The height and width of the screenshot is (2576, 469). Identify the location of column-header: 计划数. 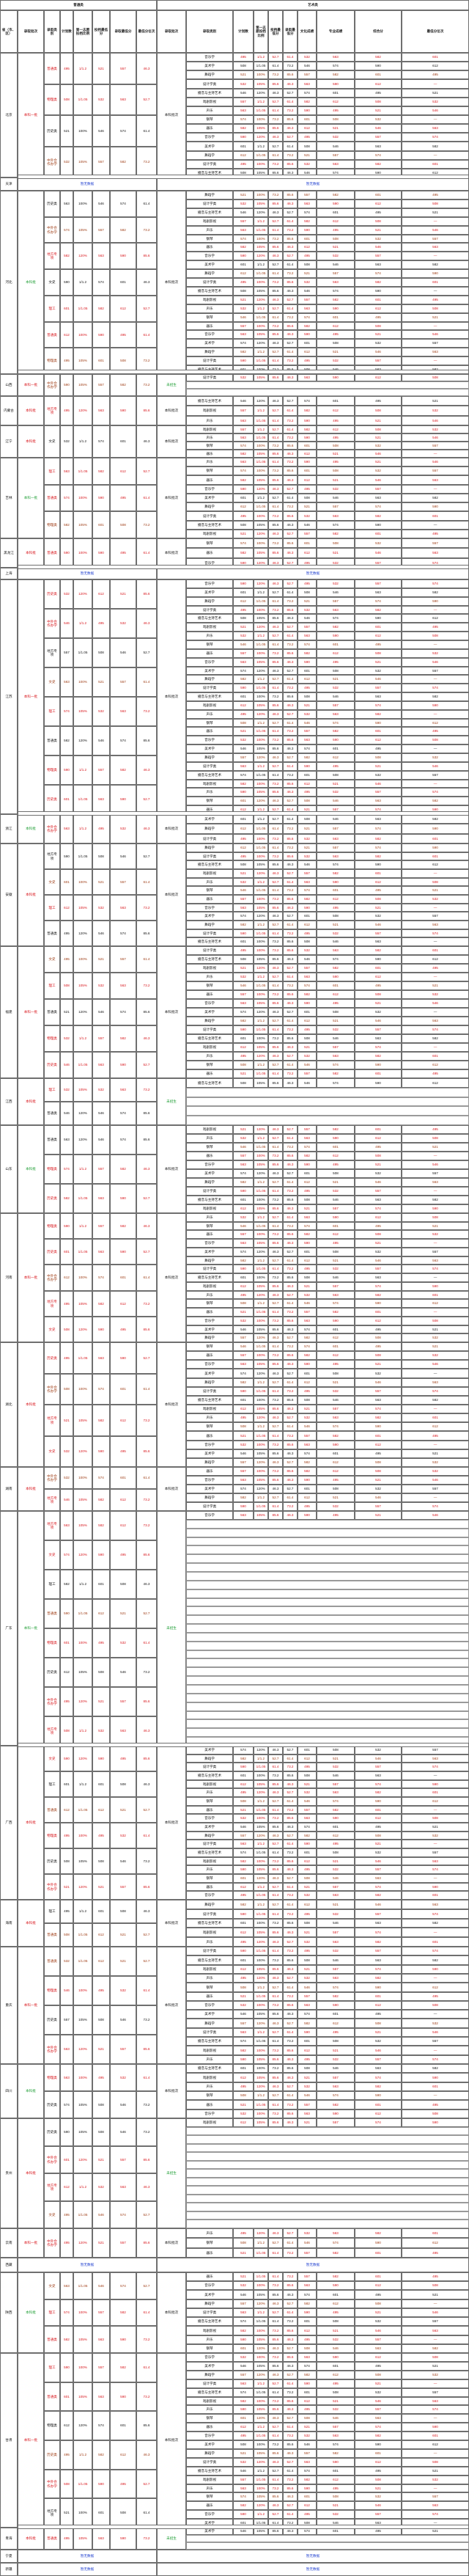
(66, 31).